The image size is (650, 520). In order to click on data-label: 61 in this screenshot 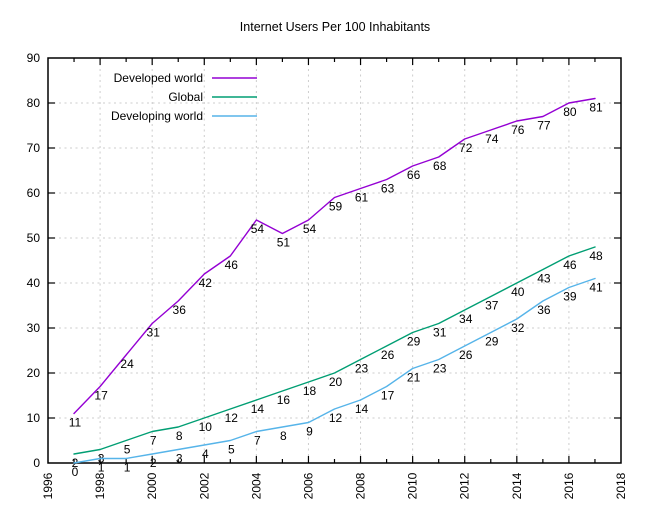, I will do `click(362, 198)`.